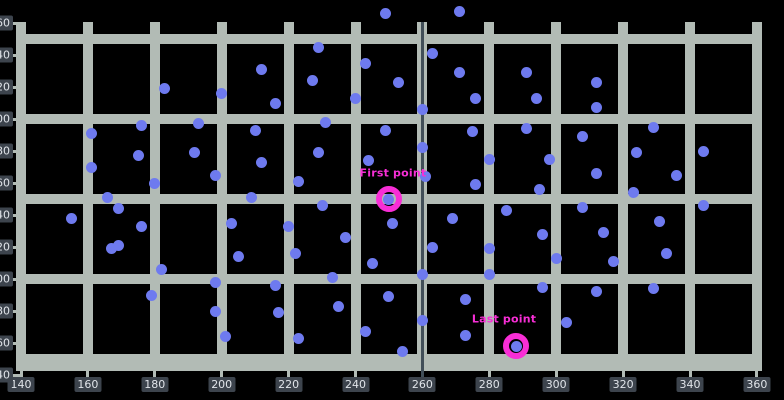  I want to click on annotation-label: Last point, so click(504, 319).